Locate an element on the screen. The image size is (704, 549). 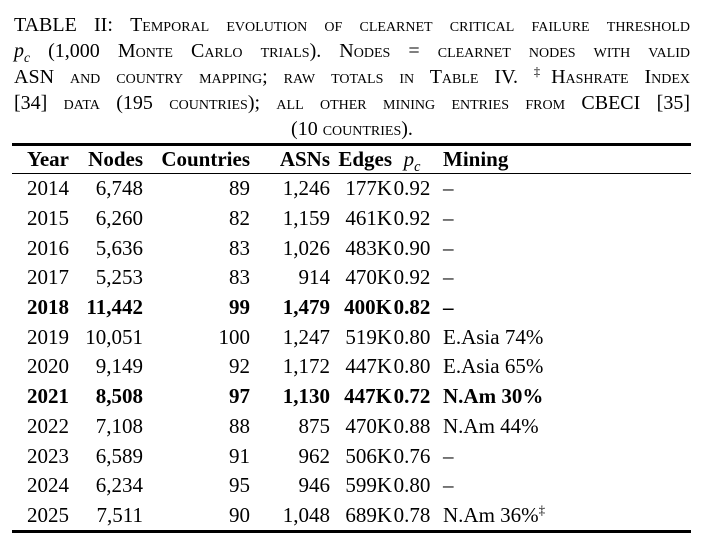
caption-dagger-group: ‡Hashrate Index is located at coordinates (612, 76).